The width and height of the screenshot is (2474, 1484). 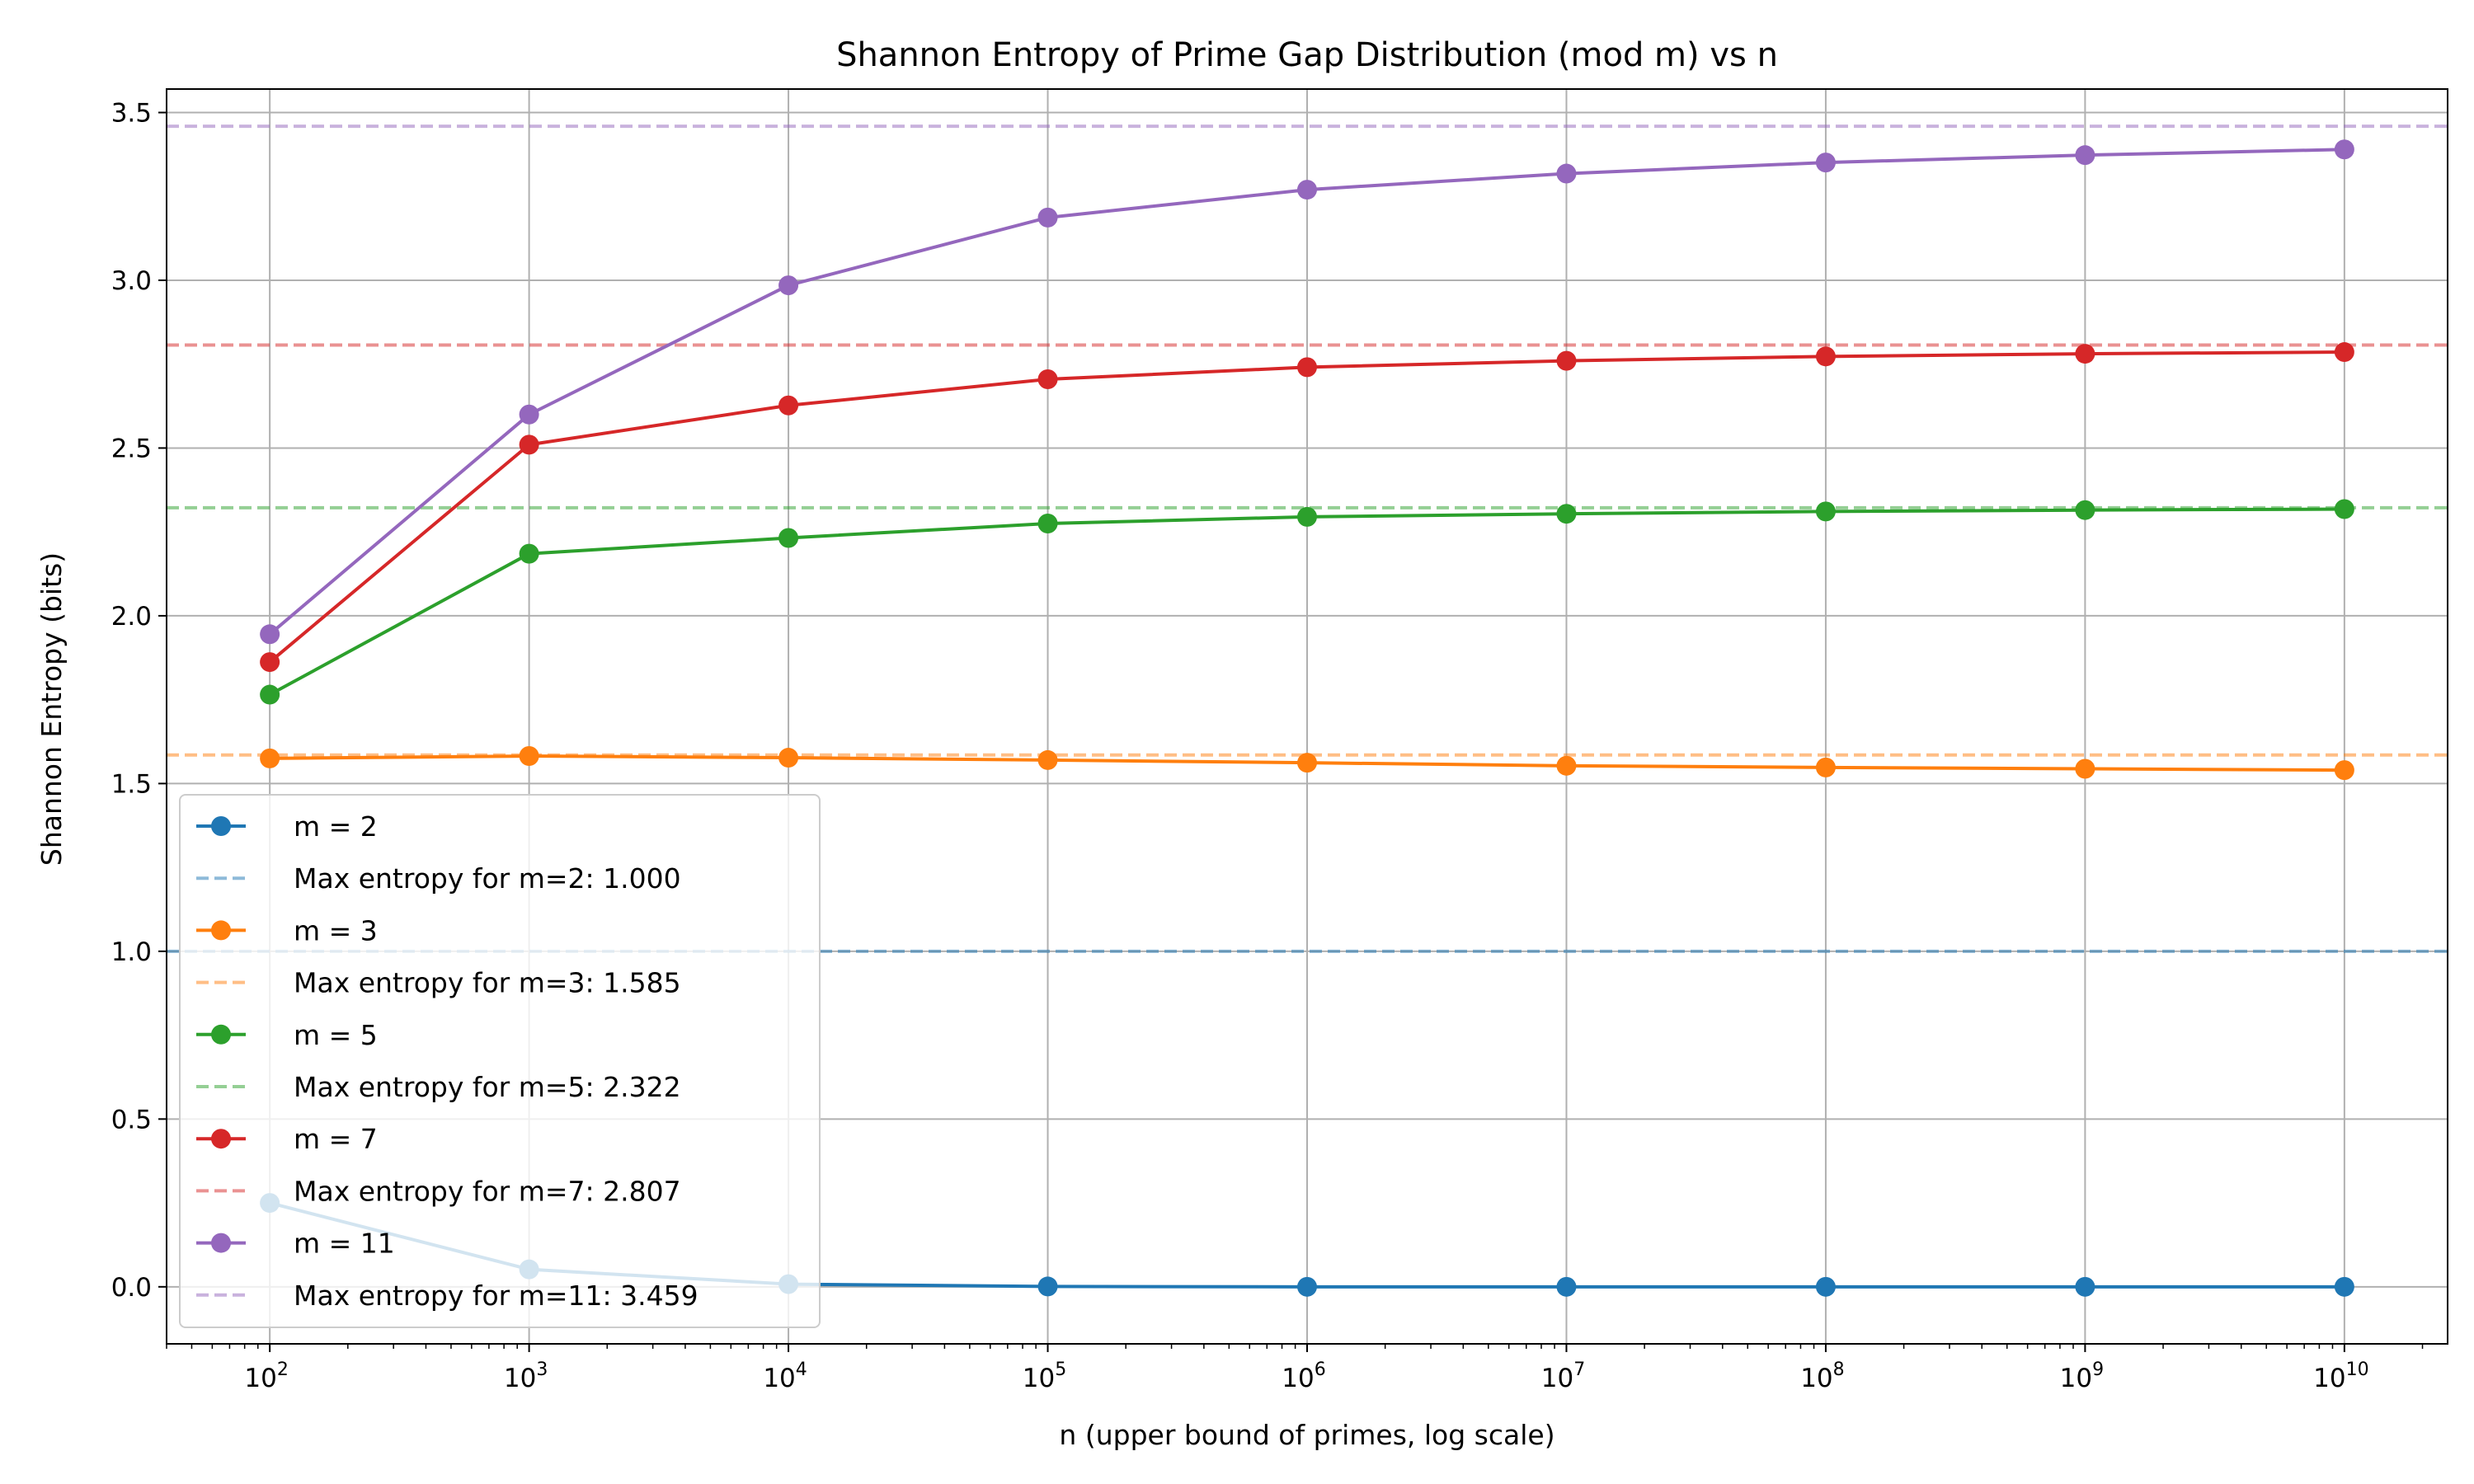 I want to click on x-axis: 10² 10³ 10⁴ 10⁵ 10⁶ 10⁷ 10⁸ 10⁹ 10¹⁰, so click(x=1295, y=1368).